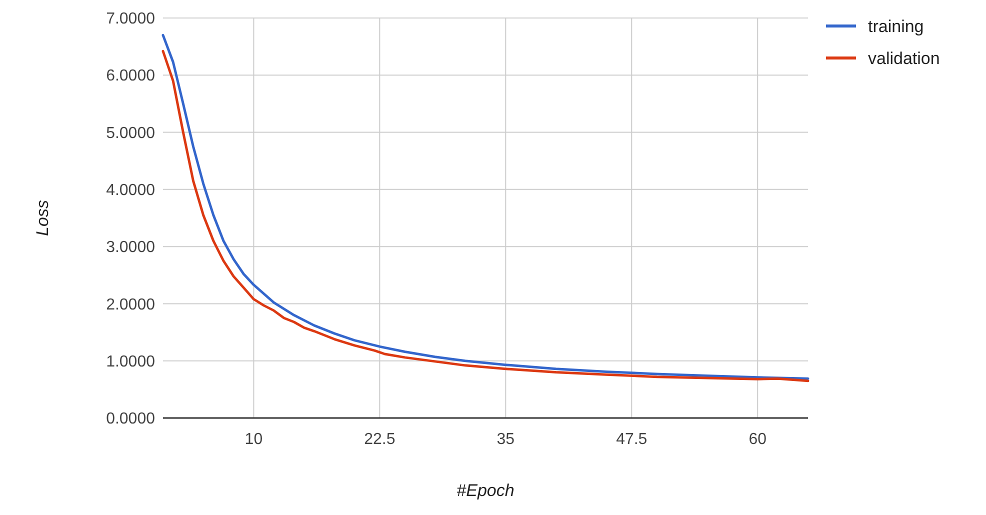 The height and width of the screenshot is (515, 986). What do you see at coordinates (131, 305) in the screenshot?
I see `y-tick-label: 2.0000` at bounding box center [131, 305].